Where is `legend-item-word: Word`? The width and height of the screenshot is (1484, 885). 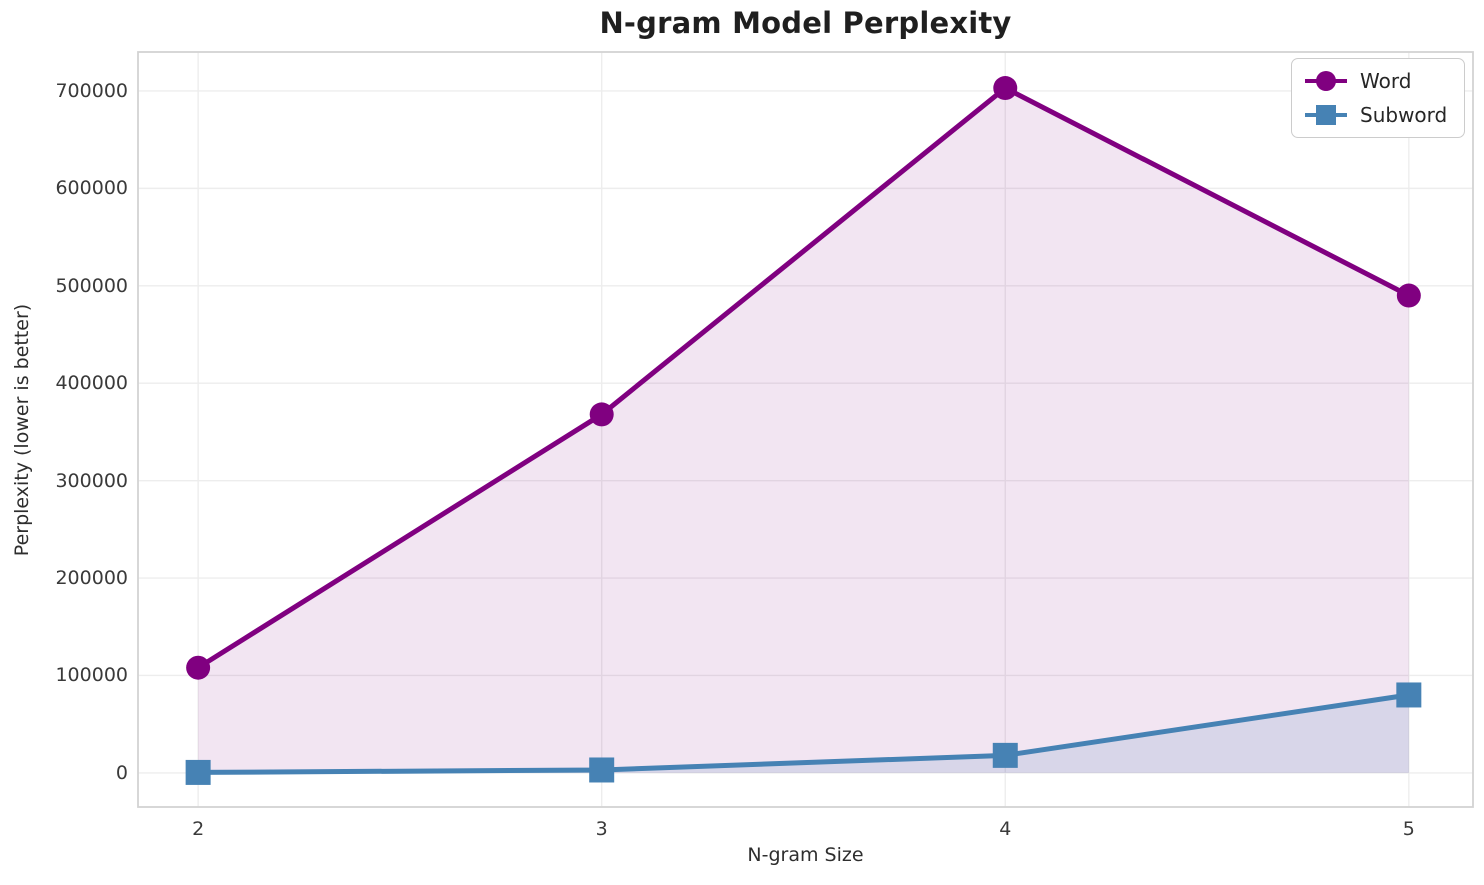 legend-item-word: Word is located at coordinates (1377, 81).